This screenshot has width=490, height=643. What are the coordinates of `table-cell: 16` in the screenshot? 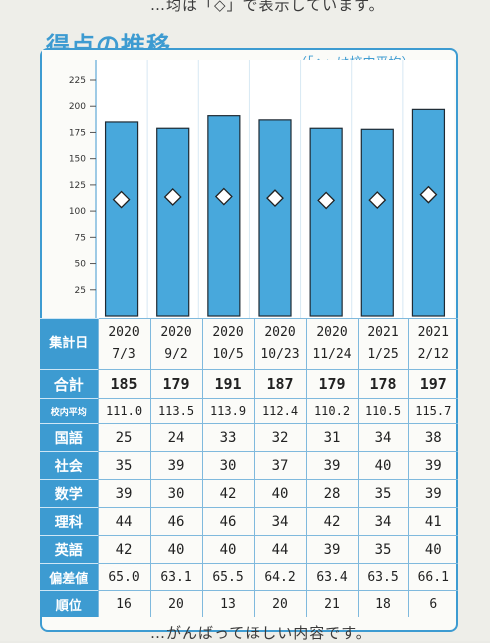 It's located at (123, 603).